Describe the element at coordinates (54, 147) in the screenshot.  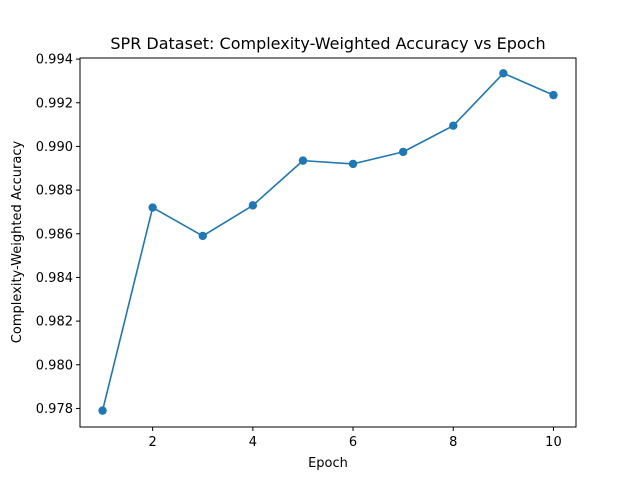
I see `y-tick-label: 0.990` at that location.